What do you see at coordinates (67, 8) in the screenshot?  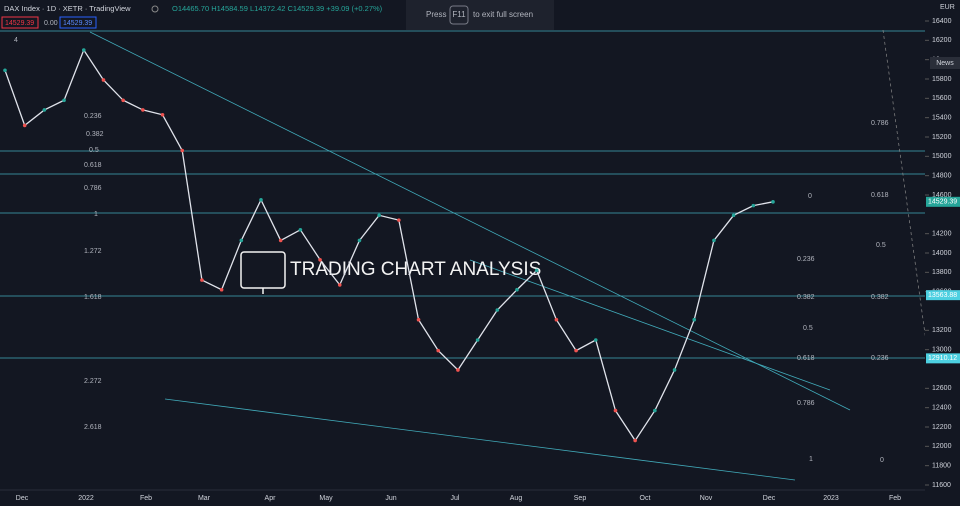 I see `symbol: DAX Index · 1D · XETR · TradingView` at bounding box center [67, 8].